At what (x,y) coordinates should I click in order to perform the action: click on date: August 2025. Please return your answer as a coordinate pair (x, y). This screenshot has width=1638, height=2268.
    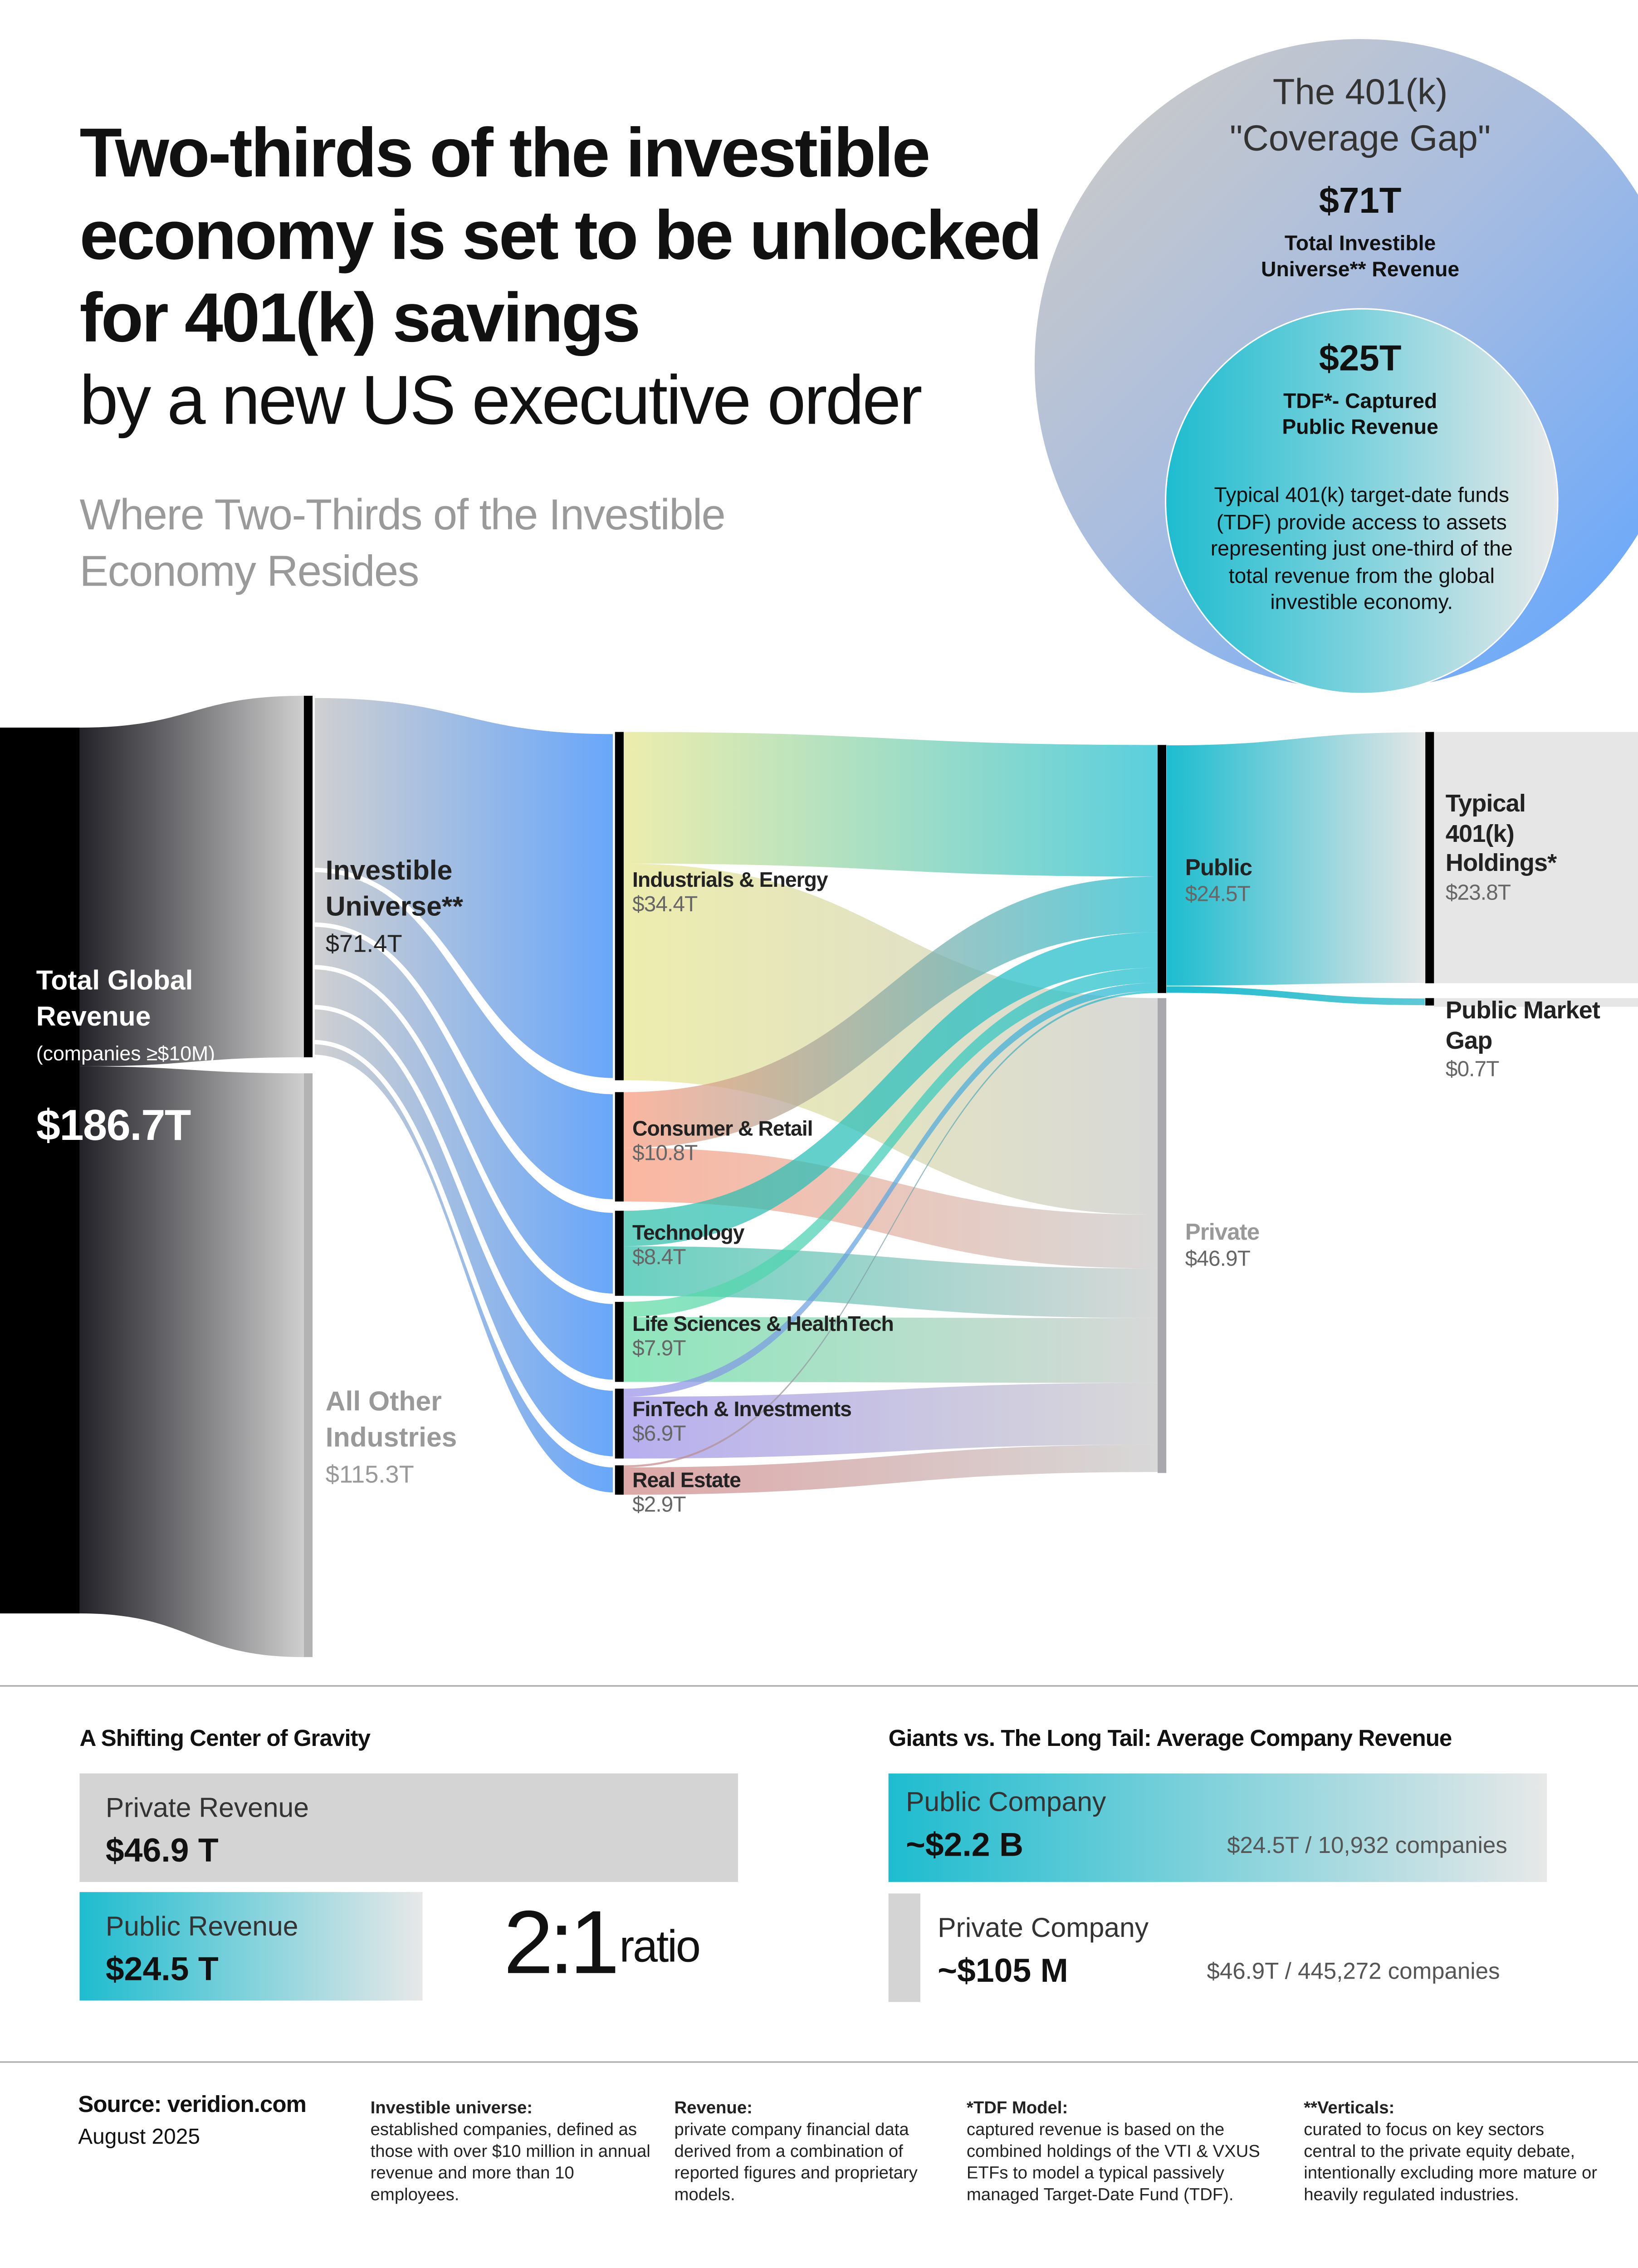
    Looking at the image, I should click on (139, 2137).